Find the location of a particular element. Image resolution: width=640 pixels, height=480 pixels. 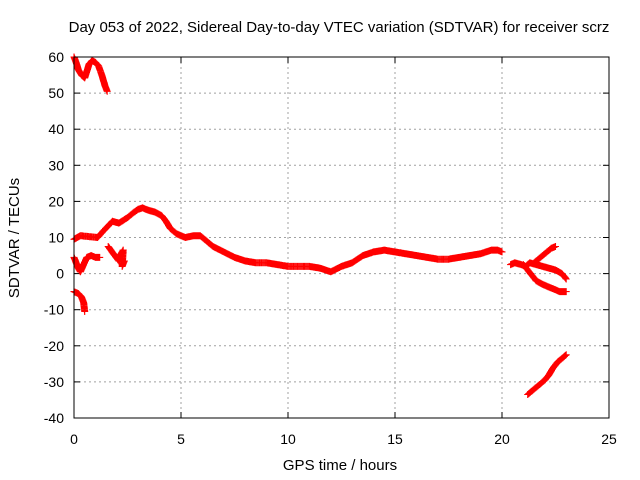

y-tick-label: 10 is located at coordinates (56, 238).